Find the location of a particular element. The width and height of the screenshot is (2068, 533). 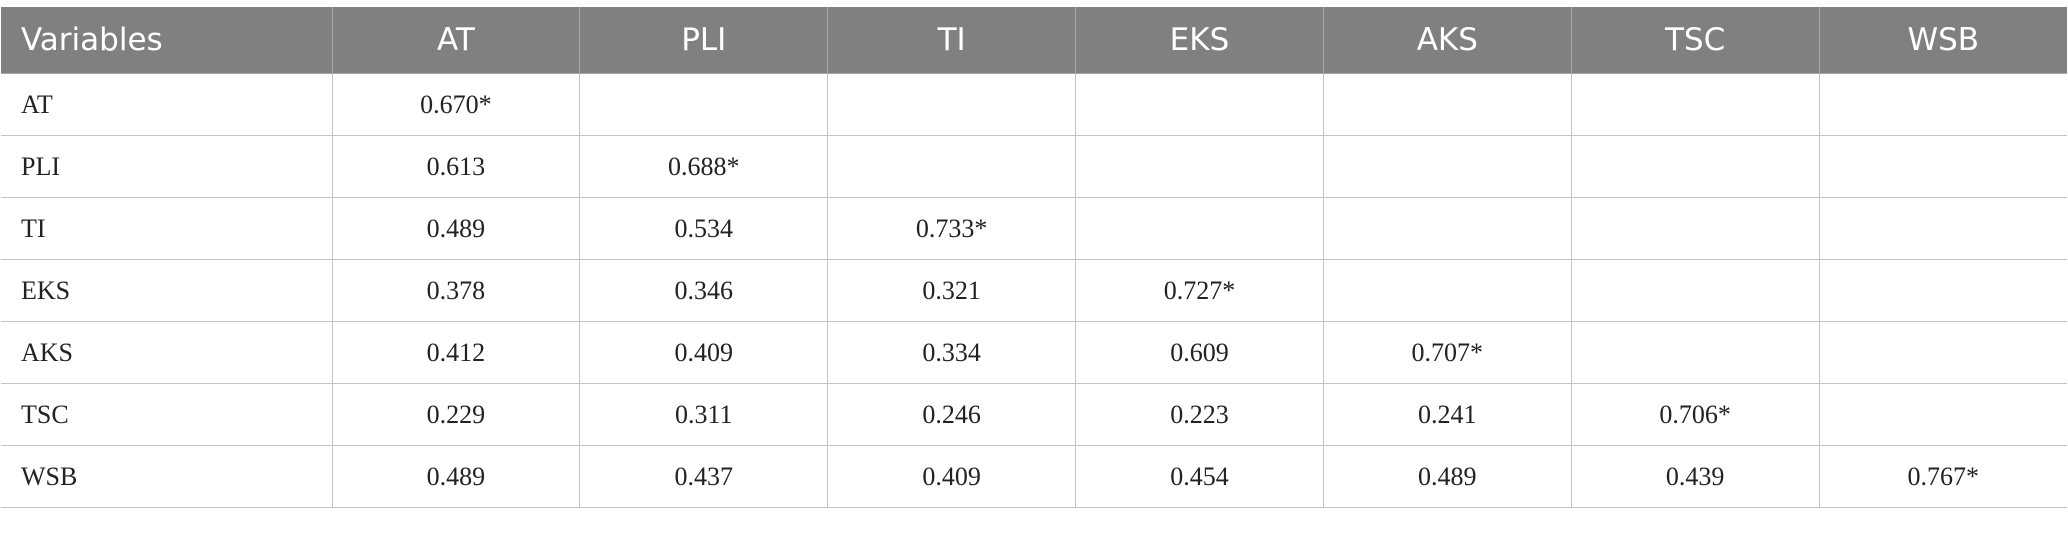

table-cell: 0.613 is located at coordinates (456, 166).